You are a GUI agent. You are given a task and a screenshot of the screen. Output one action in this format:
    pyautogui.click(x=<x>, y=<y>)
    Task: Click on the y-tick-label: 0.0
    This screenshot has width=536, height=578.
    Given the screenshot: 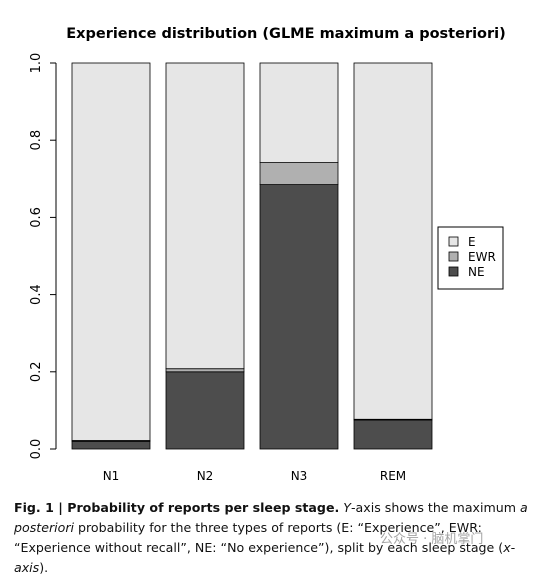 What is the action you would take?
    pyautogui.click(x=36, y=449)
    